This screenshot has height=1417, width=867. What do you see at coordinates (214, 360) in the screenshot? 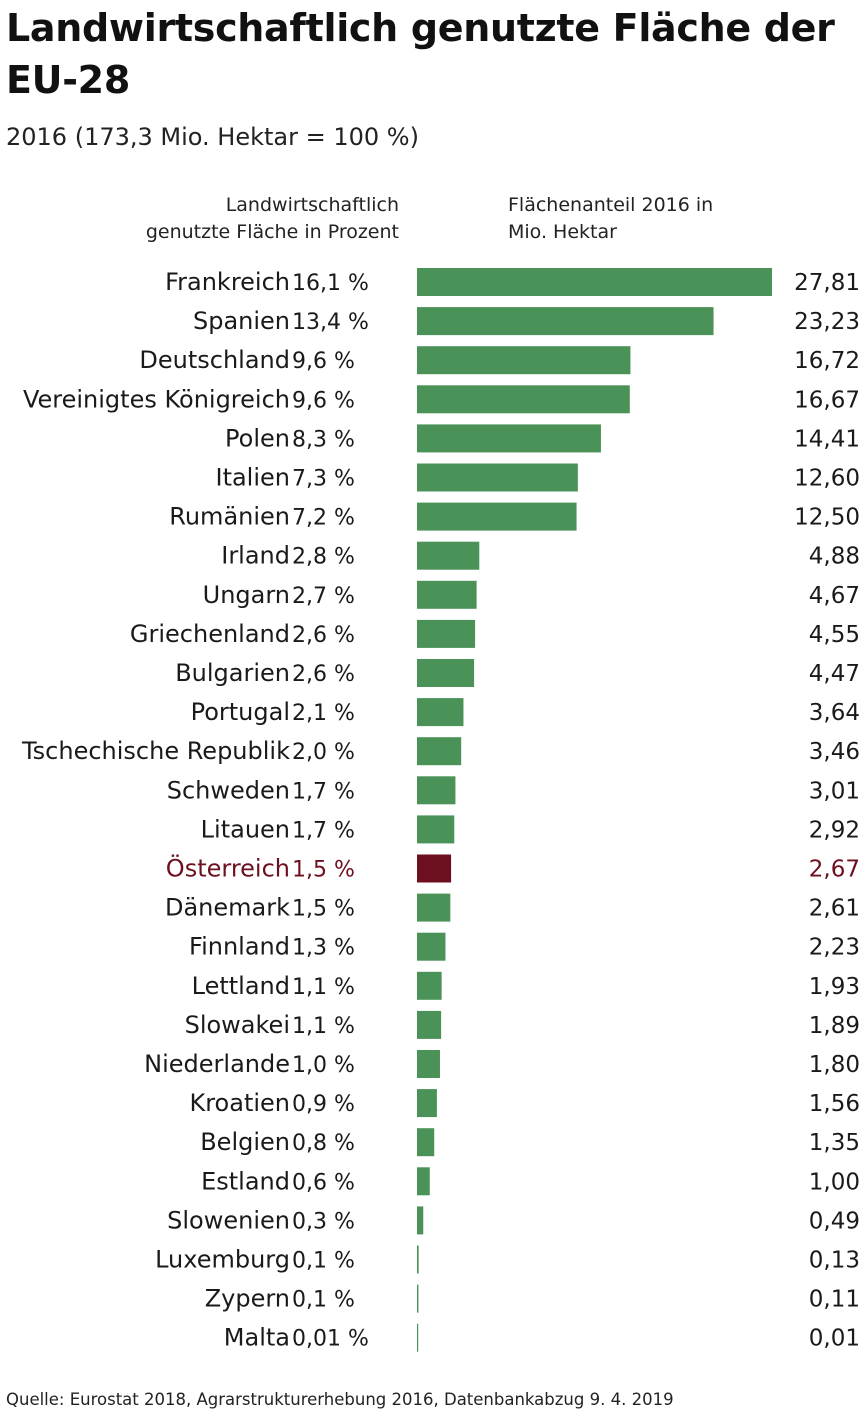
I see `category-label-deutschland: Deutschland` at bounding box center [214, 360].